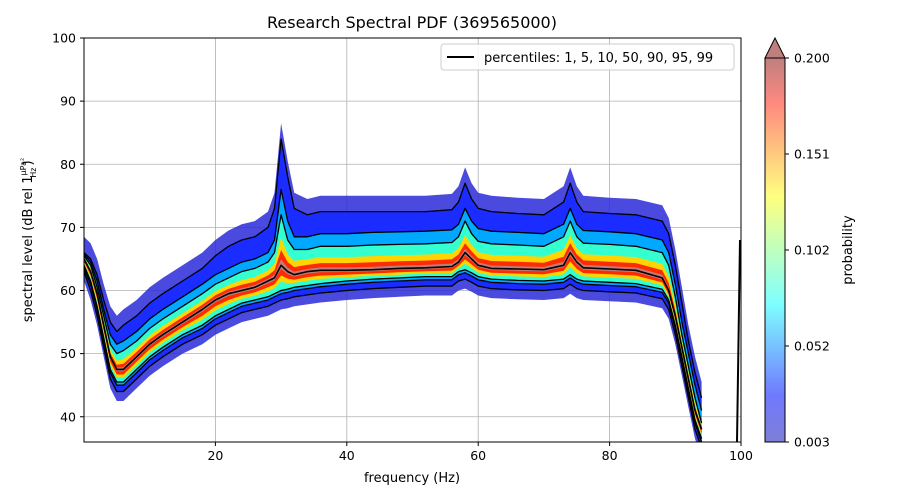 The image size is (900, 500). I want to click on percentile-edge-spike, so click(738, 340).